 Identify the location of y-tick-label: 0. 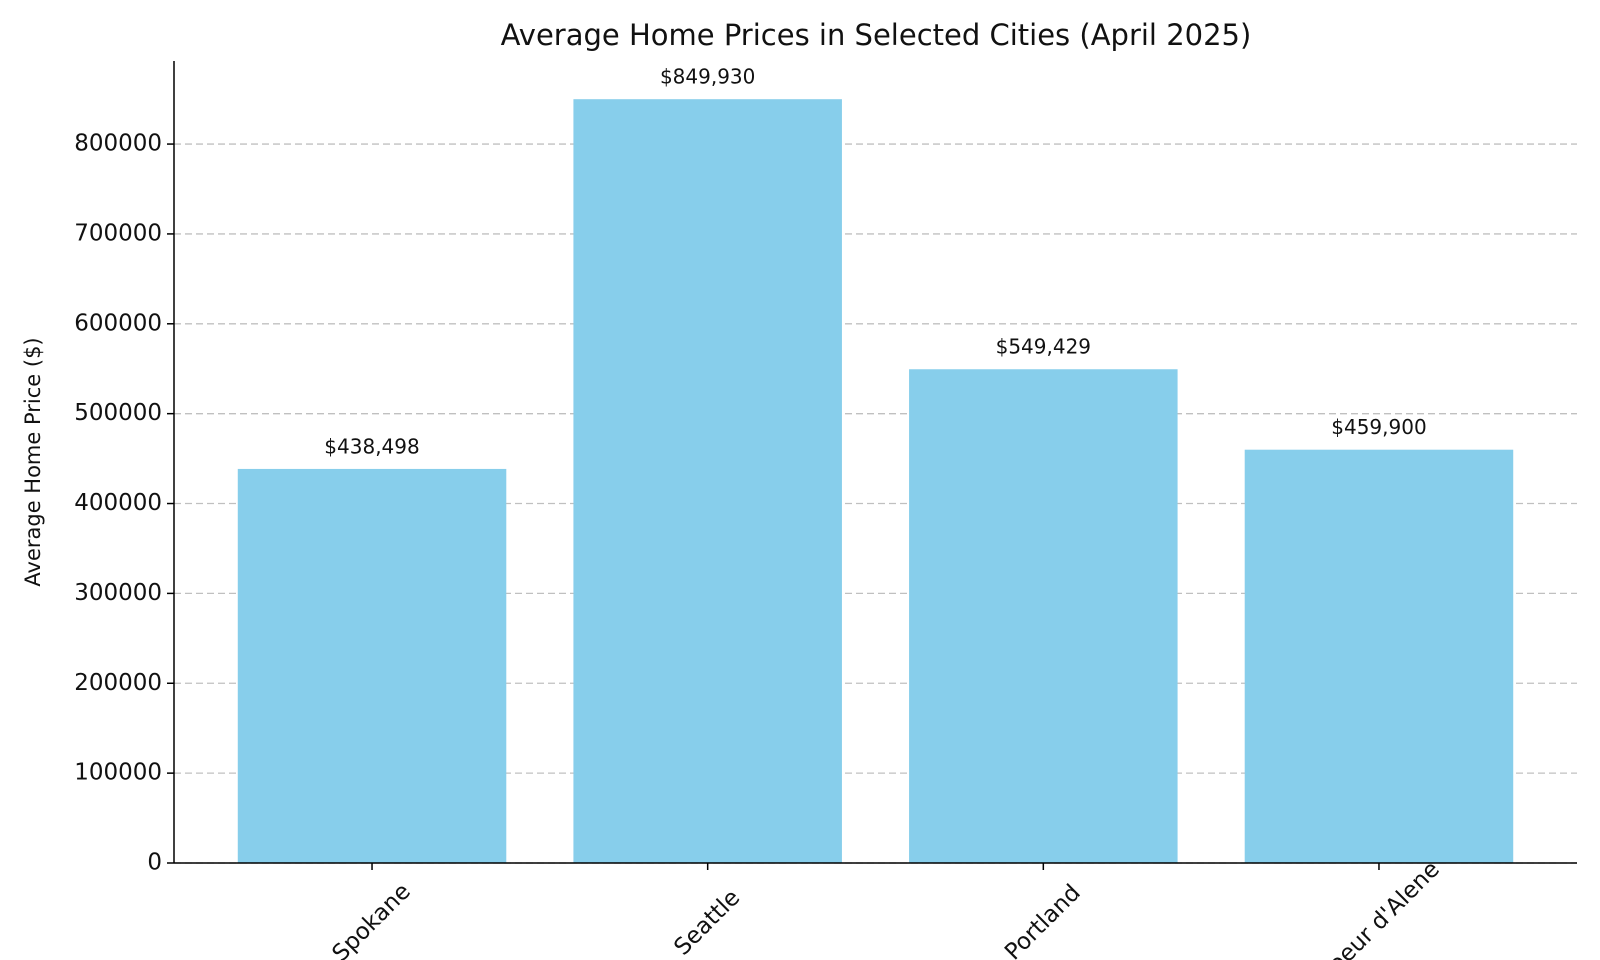
(154, 863).